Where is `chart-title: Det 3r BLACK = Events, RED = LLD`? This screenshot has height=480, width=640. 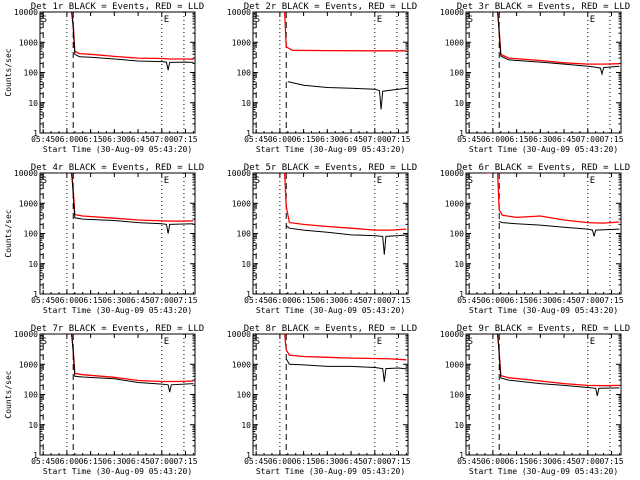 chart-title: Det 3r BLACK = Events, RED = LLD is located at coordinates (543, 7).